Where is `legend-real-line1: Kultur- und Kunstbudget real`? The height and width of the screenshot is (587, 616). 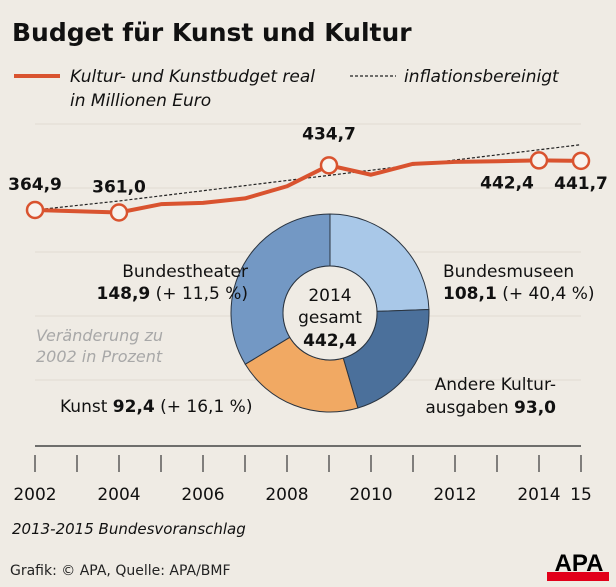
legend-real-line1: Kultur- und Kunstbudget real is located at coordinates (192, 77).